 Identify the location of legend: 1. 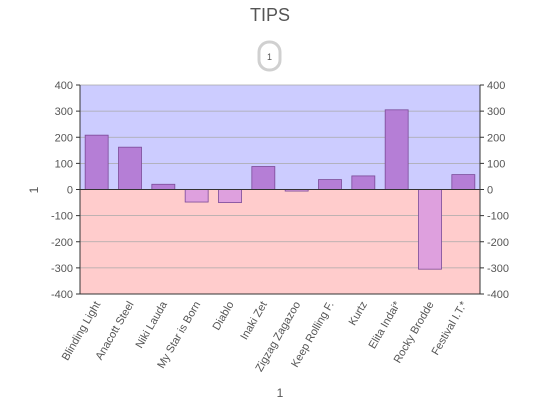
(269, 56).